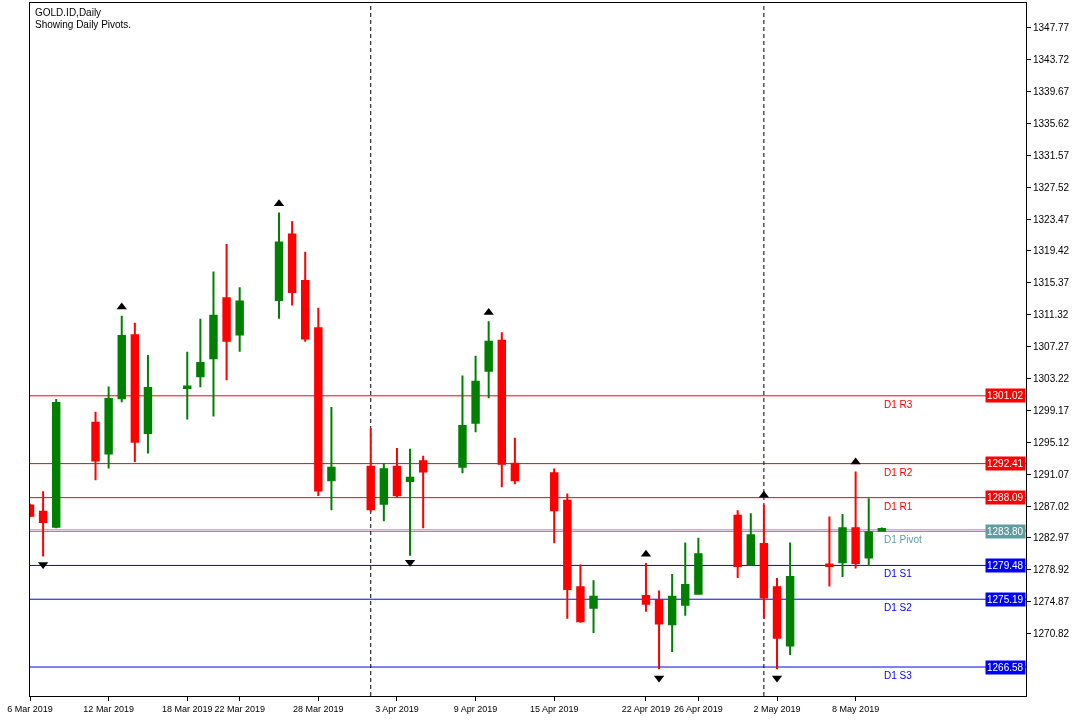 This screenshot has width=1080, height=720. Describe the element at coordinates (898, 506) in the screenshot. I see `ref-line-label: D1 R1` at that location.